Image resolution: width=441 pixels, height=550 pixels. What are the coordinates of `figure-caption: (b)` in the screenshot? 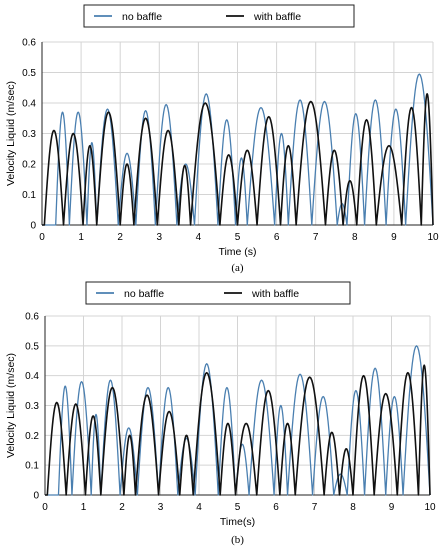 It's located at (237, 540).